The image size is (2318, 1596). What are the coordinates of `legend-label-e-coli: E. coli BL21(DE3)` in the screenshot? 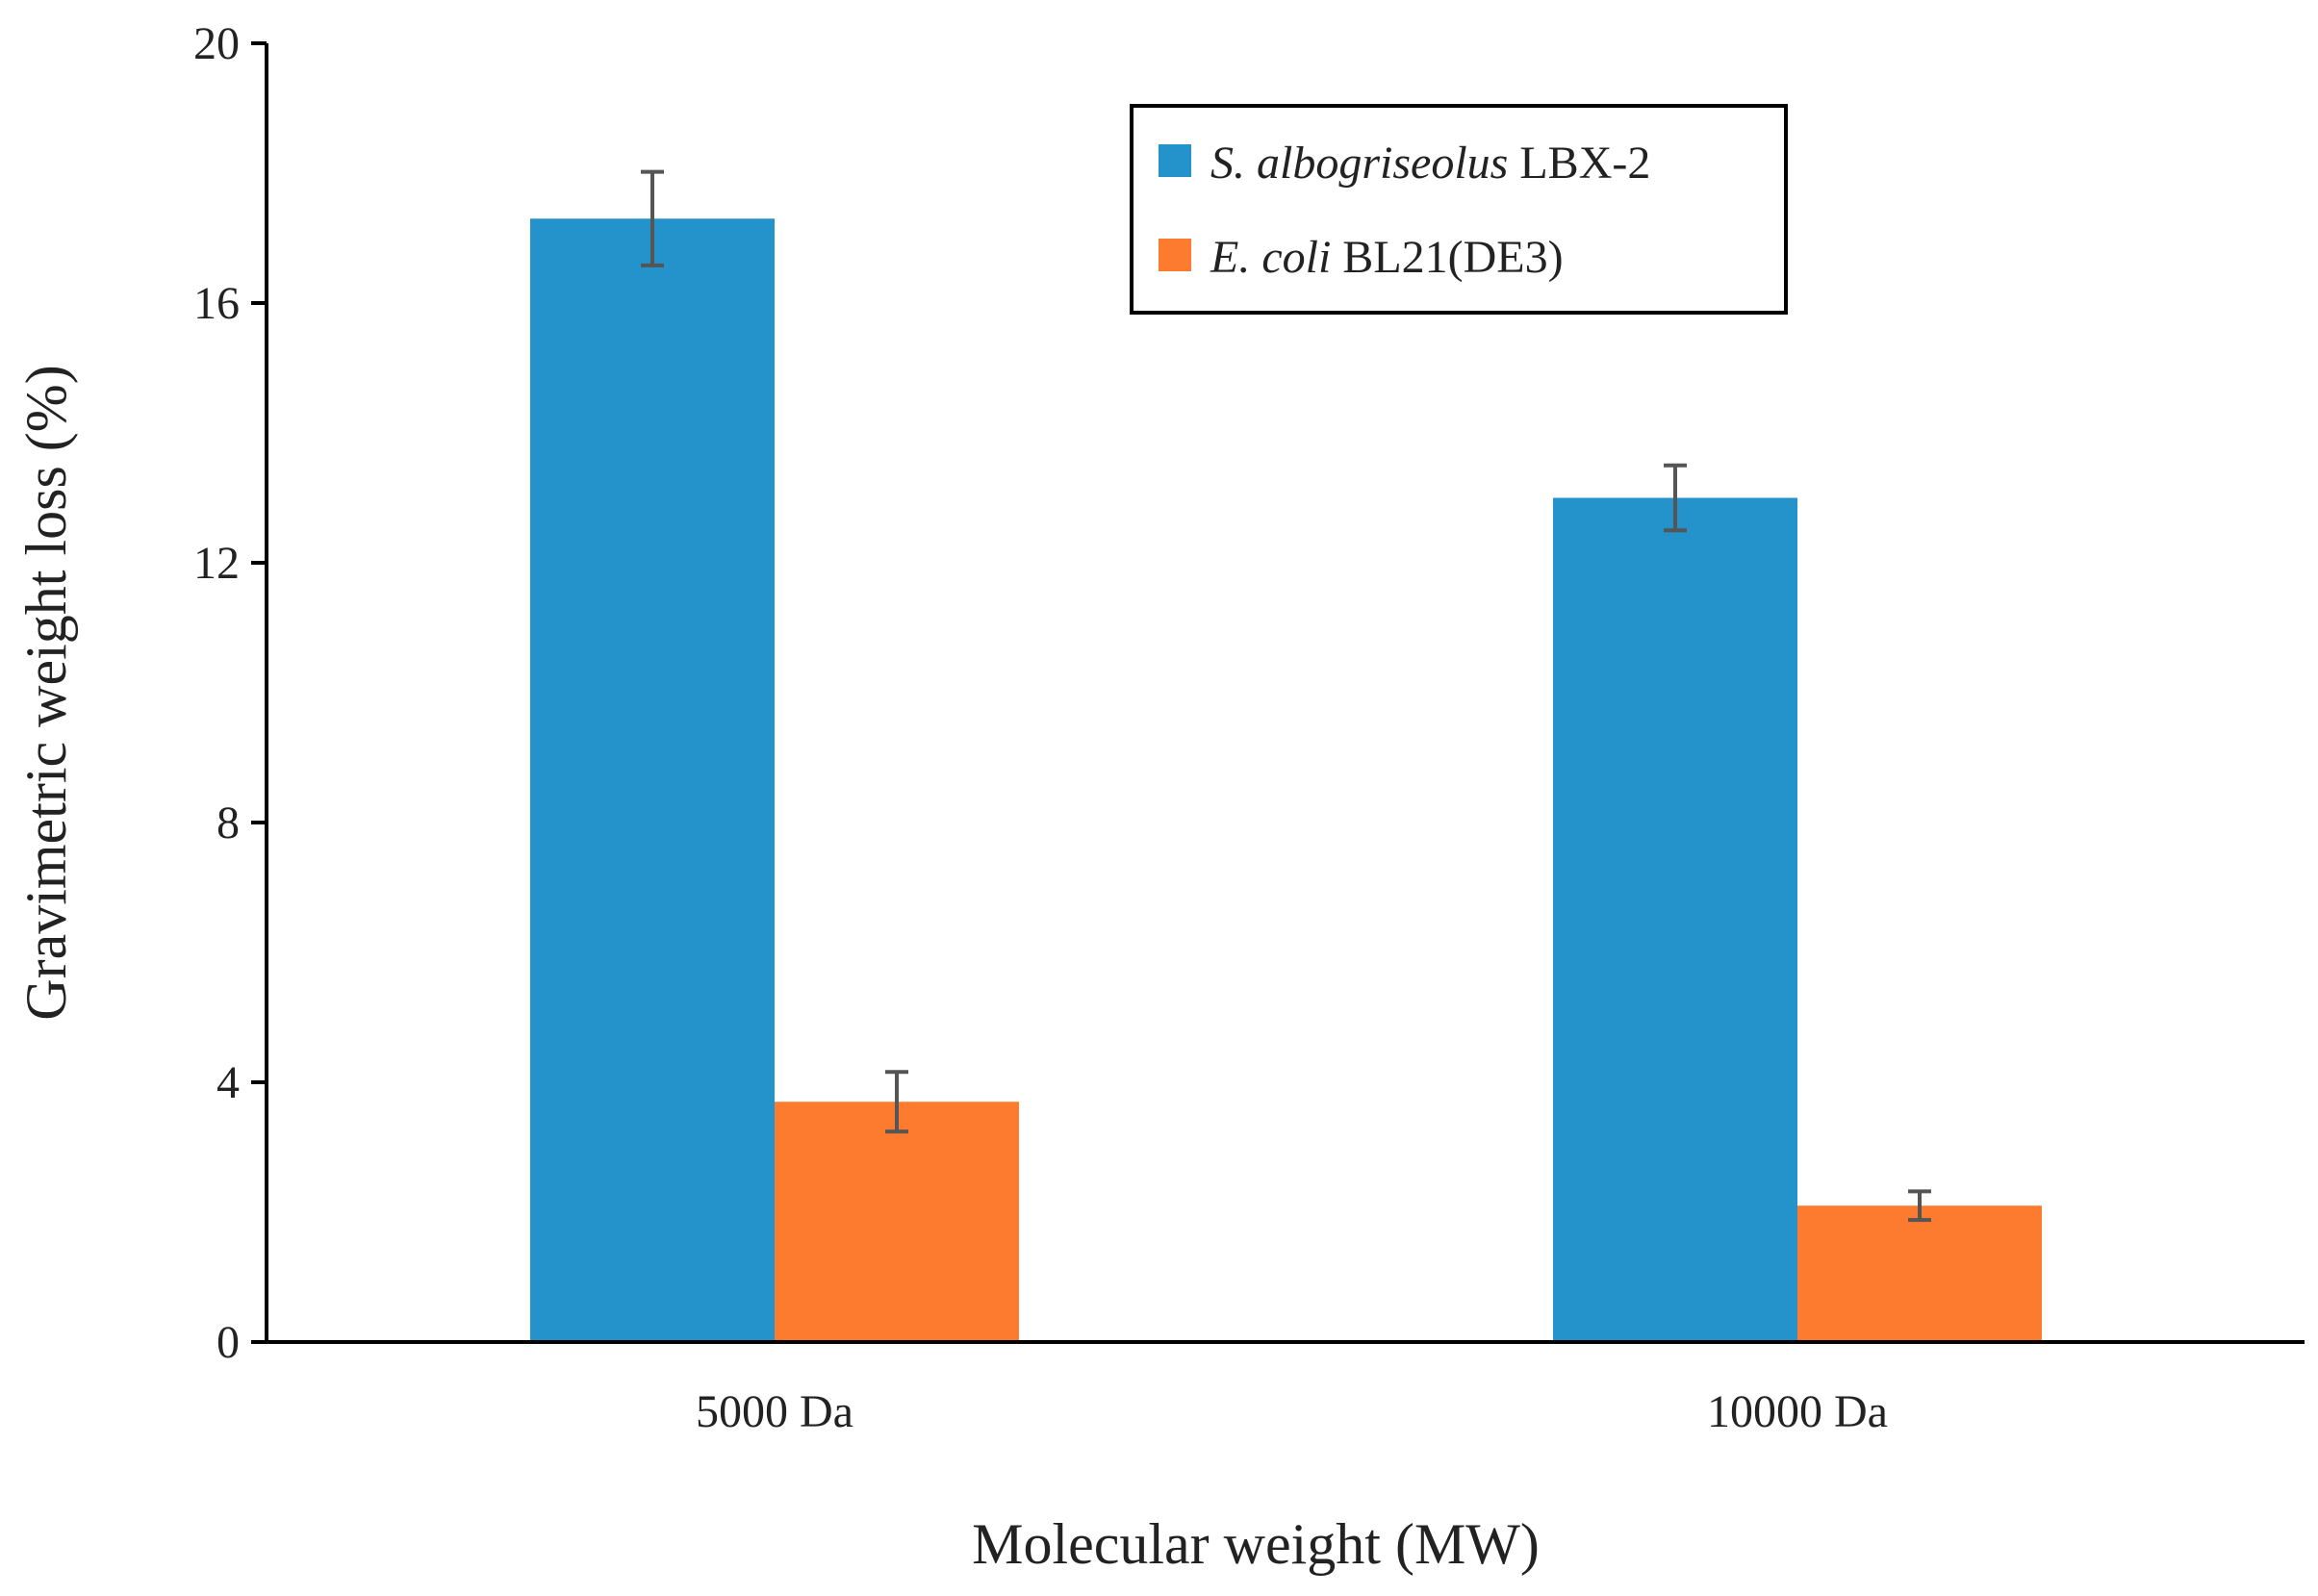 It's located at (1387, 257).